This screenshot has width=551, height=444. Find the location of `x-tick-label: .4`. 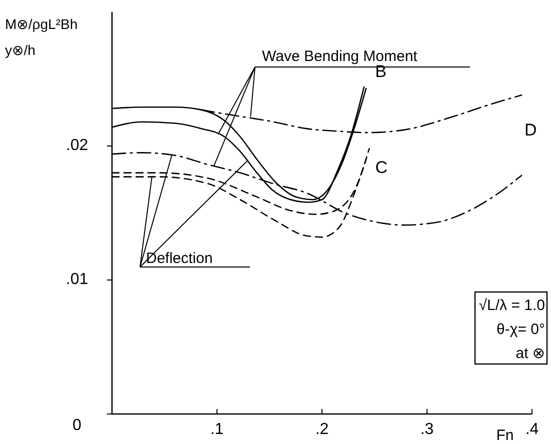

x-tick-label: .4 is located at coordinates (532, 429).